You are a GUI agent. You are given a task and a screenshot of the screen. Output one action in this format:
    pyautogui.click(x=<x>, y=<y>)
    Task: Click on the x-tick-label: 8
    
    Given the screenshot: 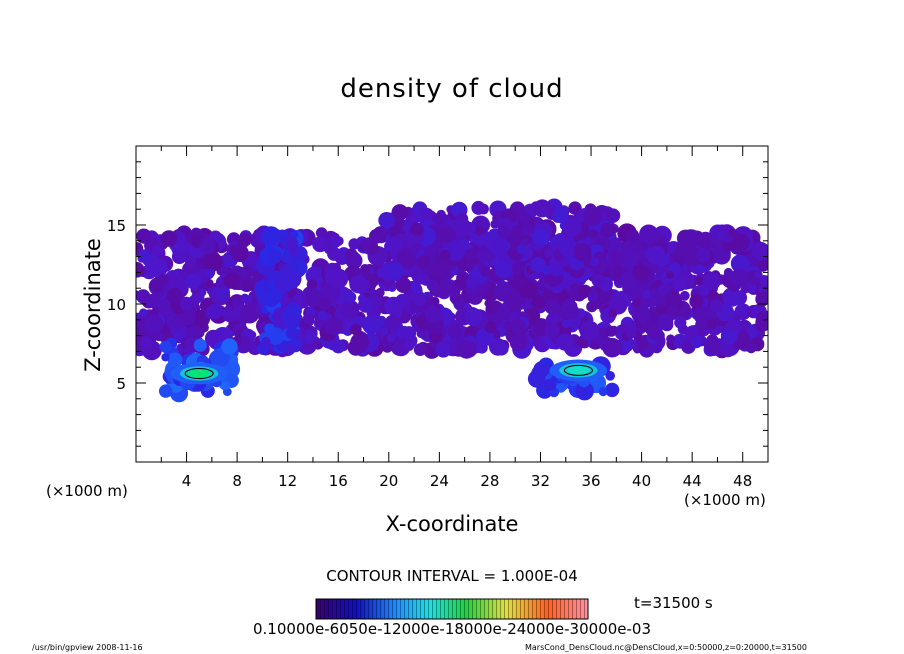 What is the action you would take?
    pyautogui.click(x=237, y=481)
    